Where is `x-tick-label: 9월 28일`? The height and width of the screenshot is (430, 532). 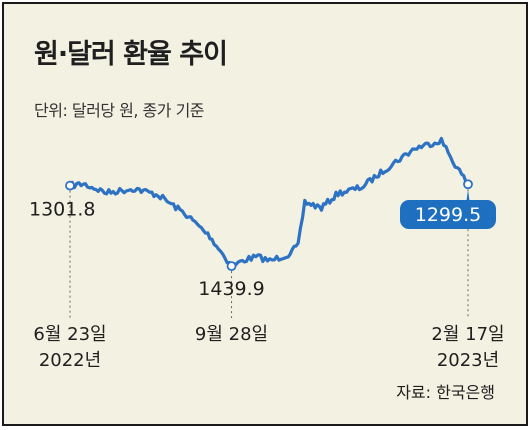
x-tick-label: 9월 28일 is located at coordinates (231, 334).